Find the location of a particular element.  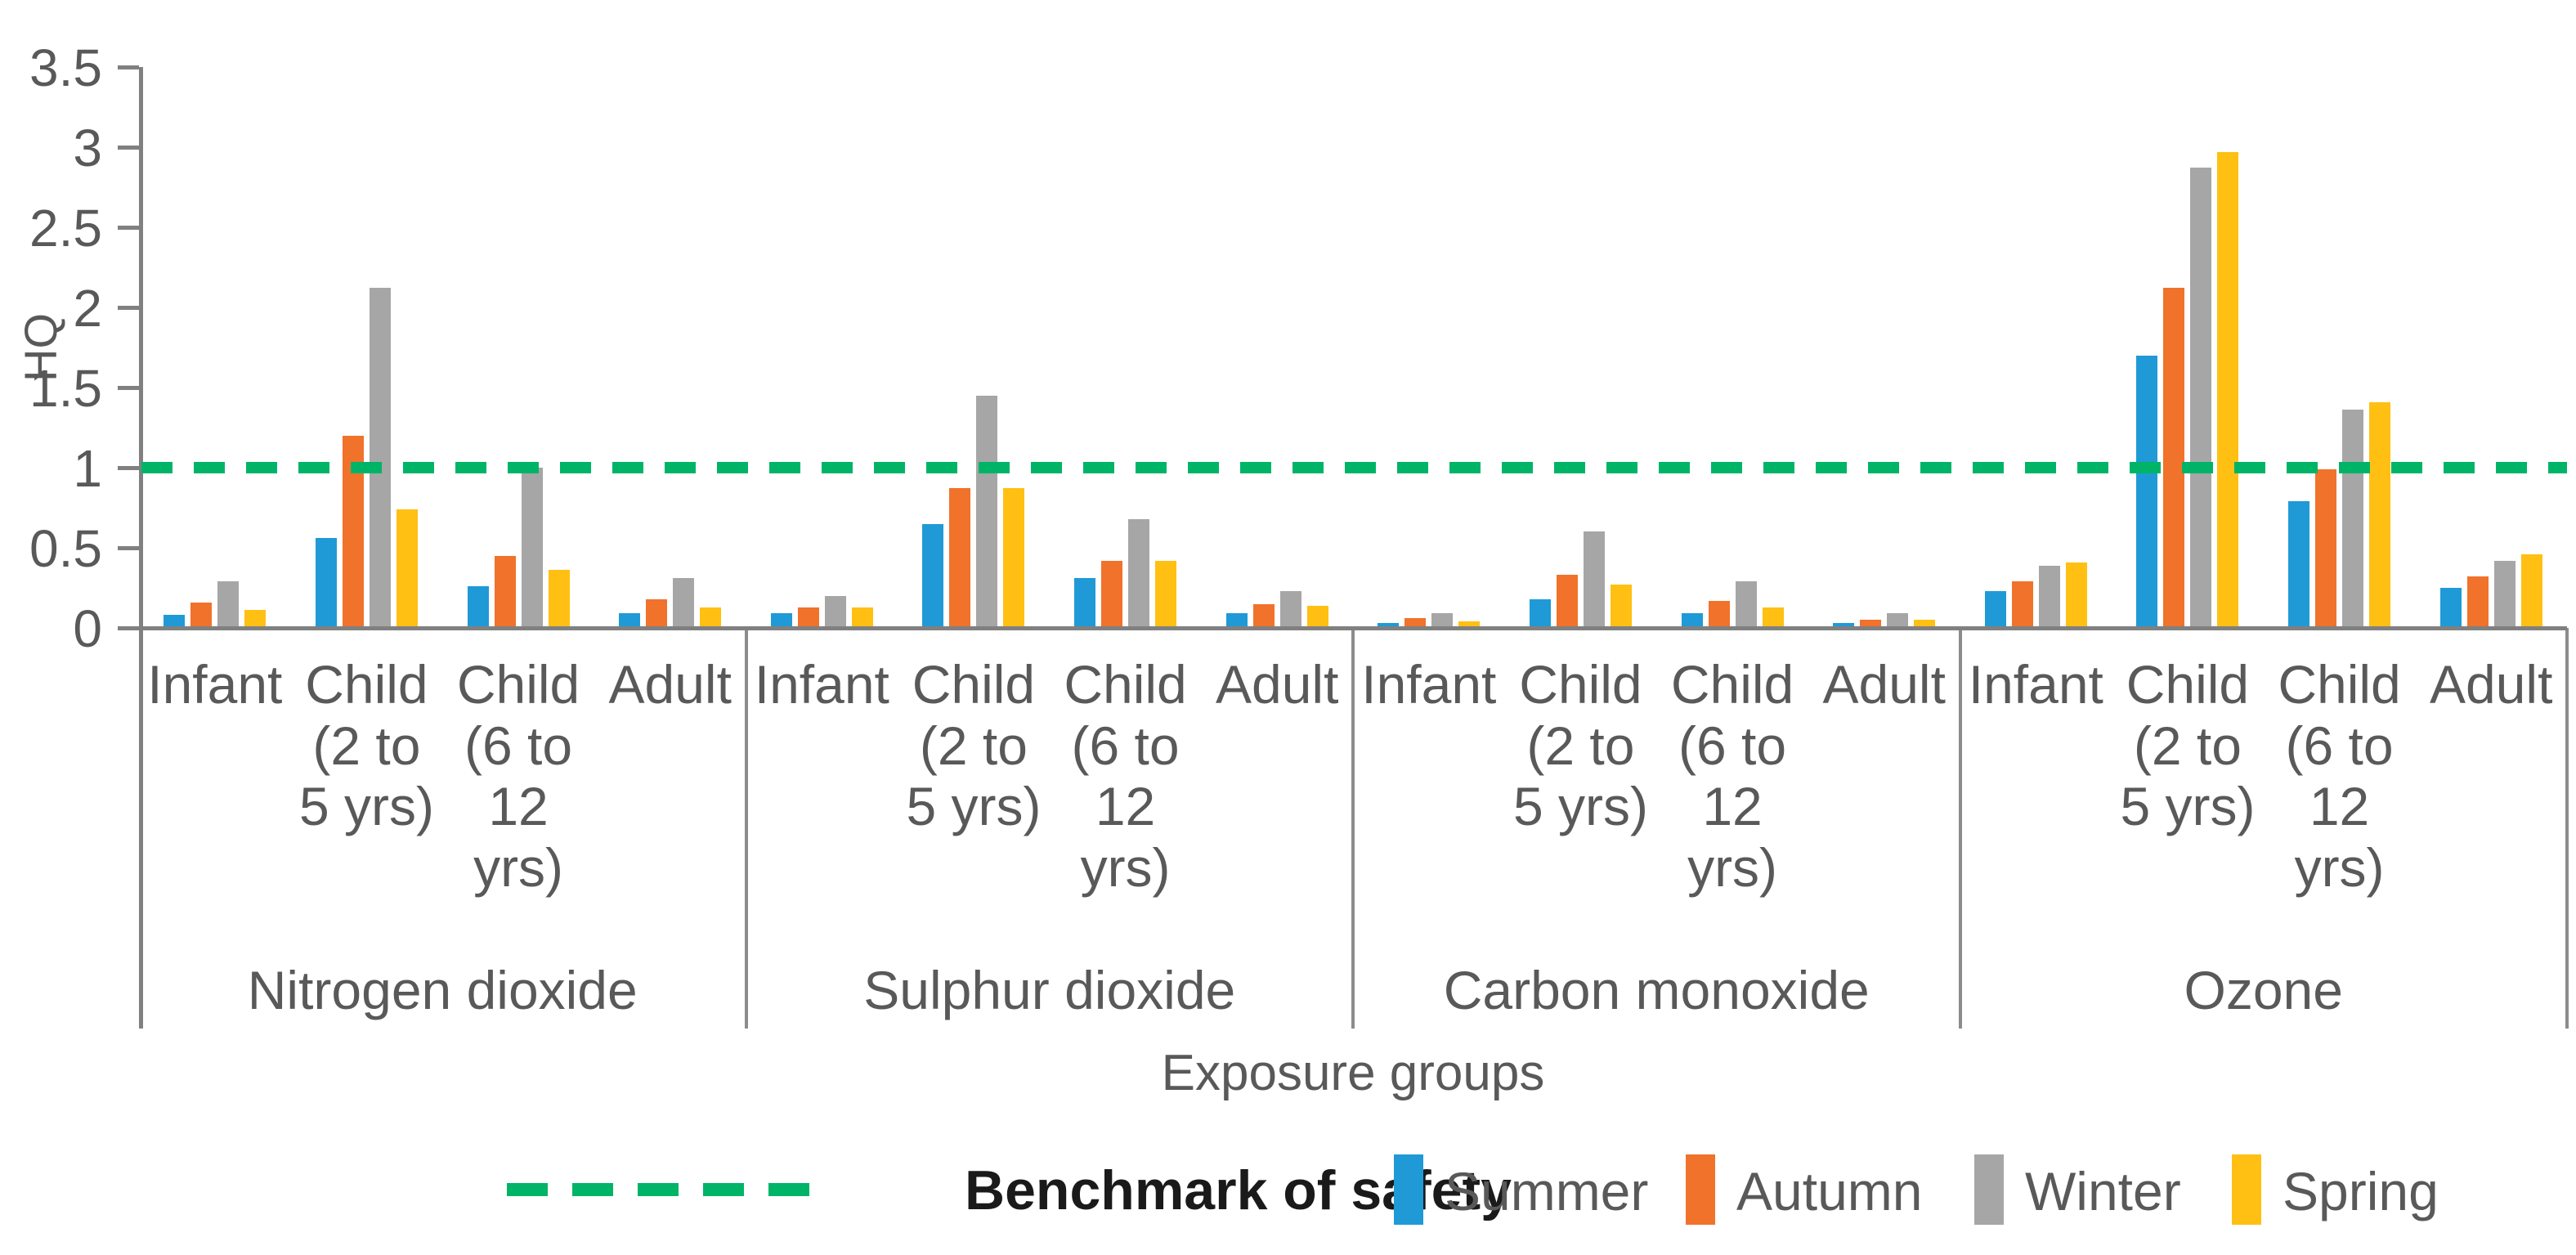

legend-swatch-autumn is located at coordinates (1701, 1189).